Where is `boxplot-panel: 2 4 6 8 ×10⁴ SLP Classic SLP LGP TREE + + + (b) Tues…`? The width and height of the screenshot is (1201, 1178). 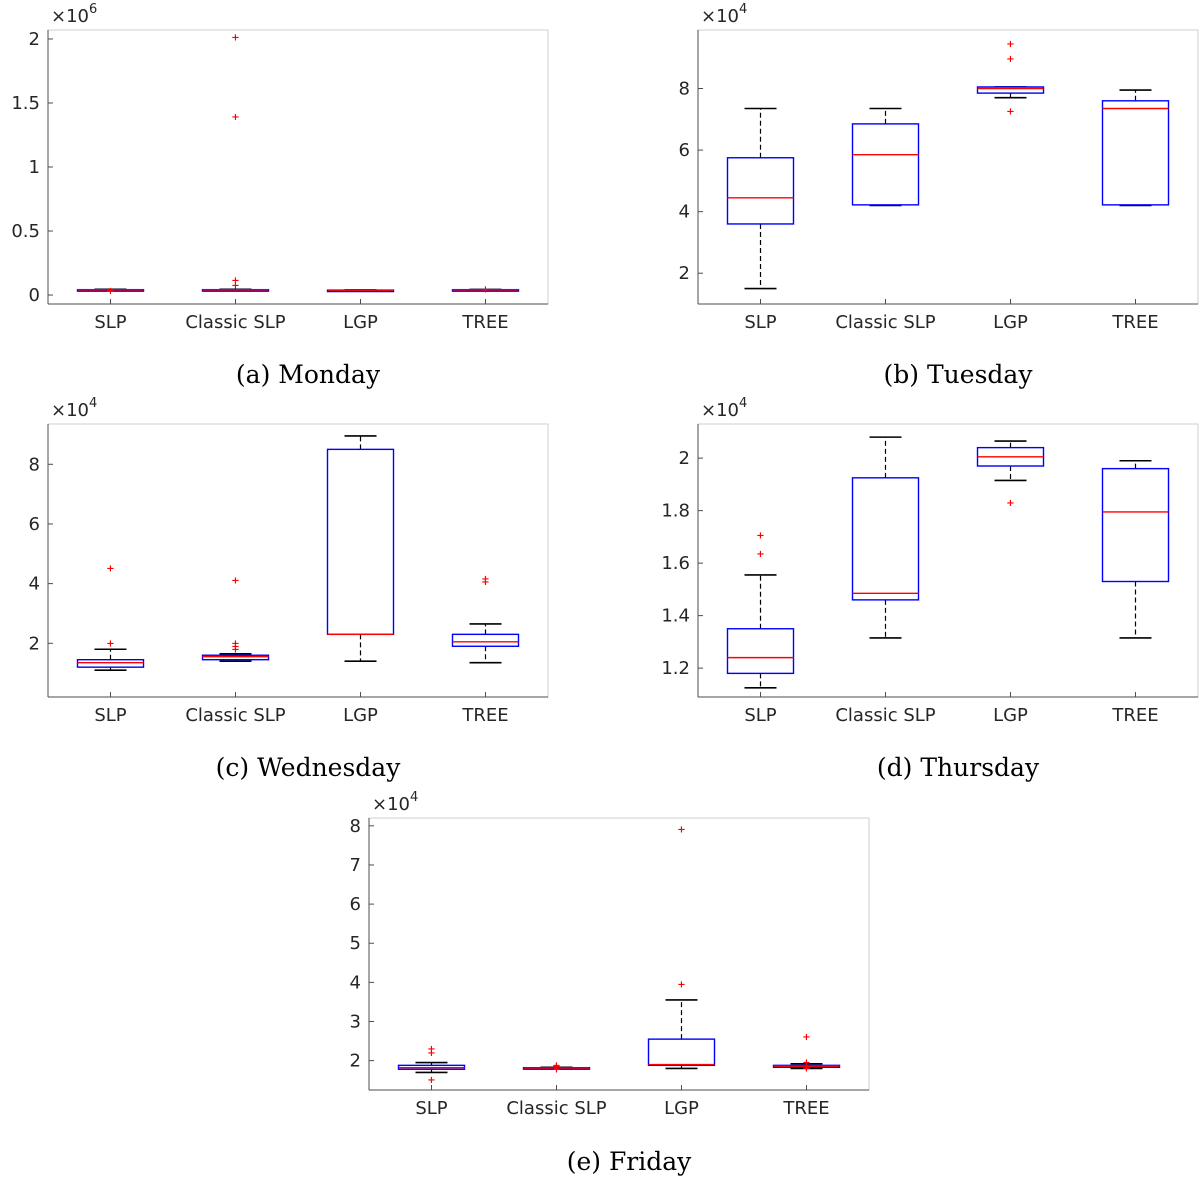 boxplot-panel: 2 4 6 8 ×10⁴ SLP Classic SLP LGP TREE + + + (b) Tues… is located at coordinates (939, 195).